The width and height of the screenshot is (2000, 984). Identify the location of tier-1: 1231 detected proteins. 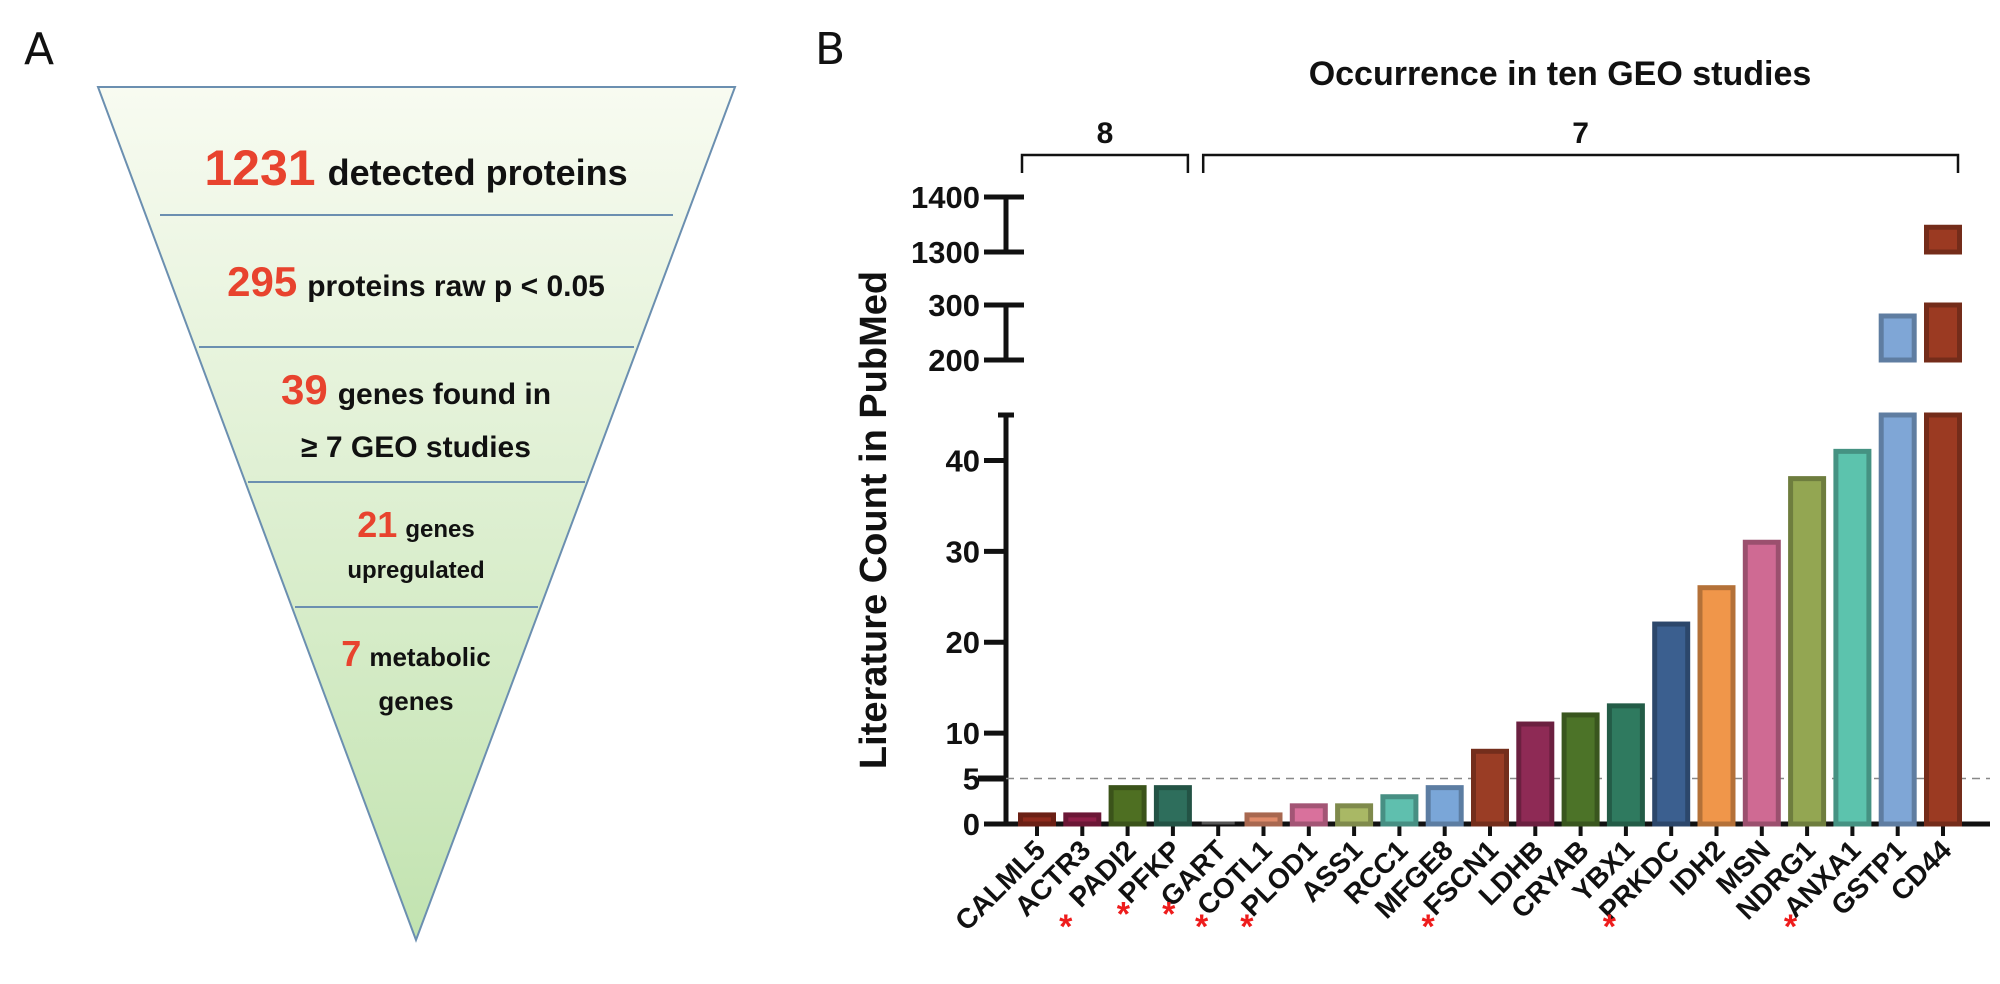
(415, 168).